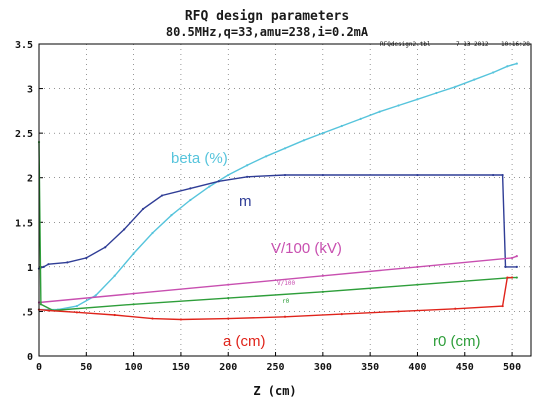 The height and width of the screenshot is (399, 535). What do you see at coordinates (457, 341) in the screenshot?
I see `annotation-r0: r0 (cm)` at bounding box center [457, 341].